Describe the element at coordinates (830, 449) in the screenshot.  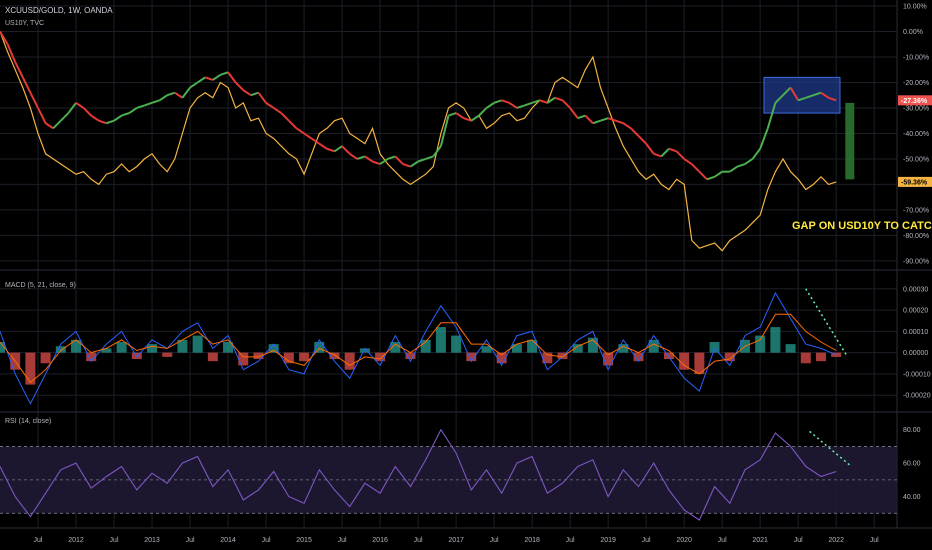
I see `rsi-trend` at that location.